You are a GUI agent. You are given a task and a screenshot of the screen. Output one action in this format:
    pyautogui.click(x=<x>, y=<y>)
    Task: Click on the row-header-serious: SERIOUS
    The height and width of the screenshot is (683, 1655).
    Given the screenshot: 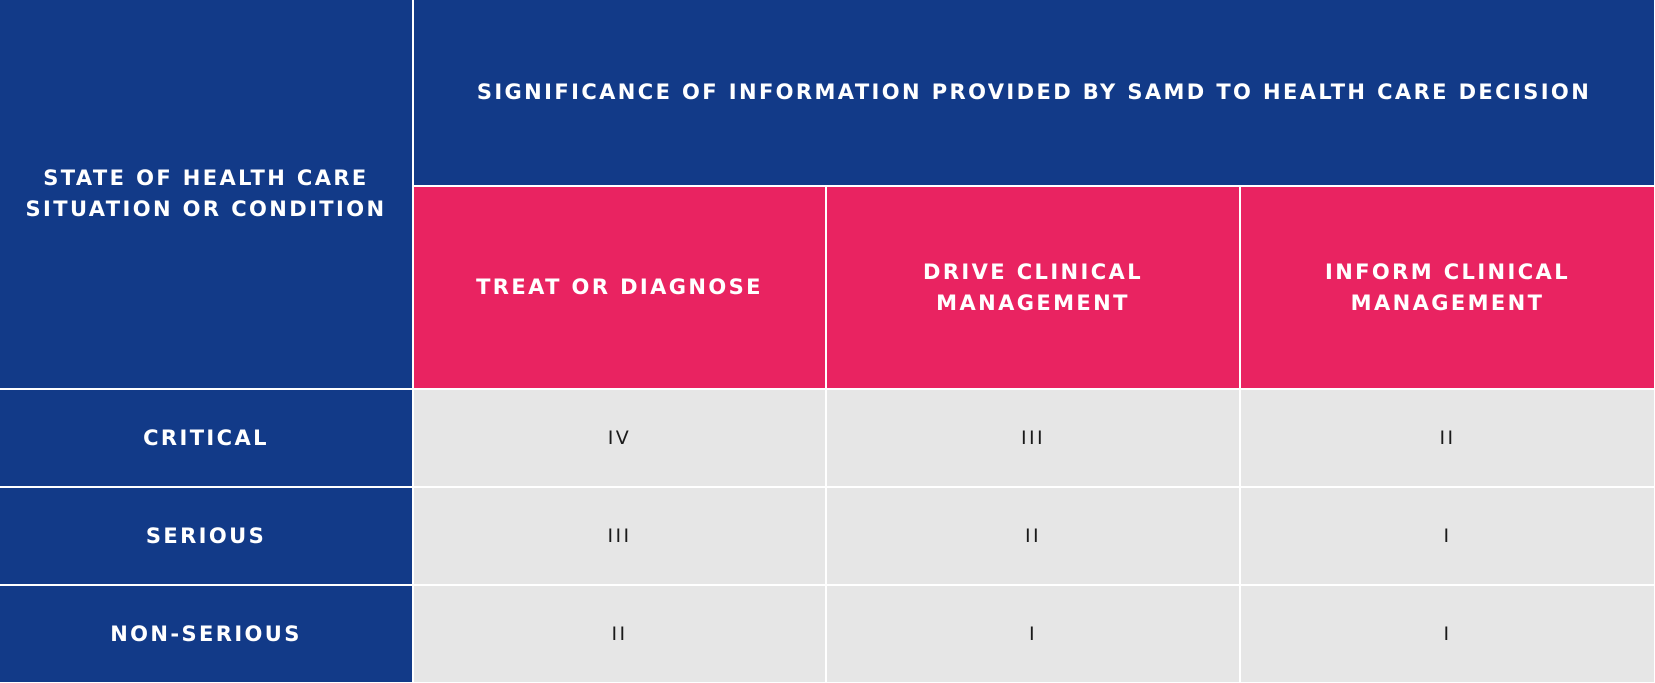 What is the action you would take?
    pyautogui.click(x=206, y=536)
    